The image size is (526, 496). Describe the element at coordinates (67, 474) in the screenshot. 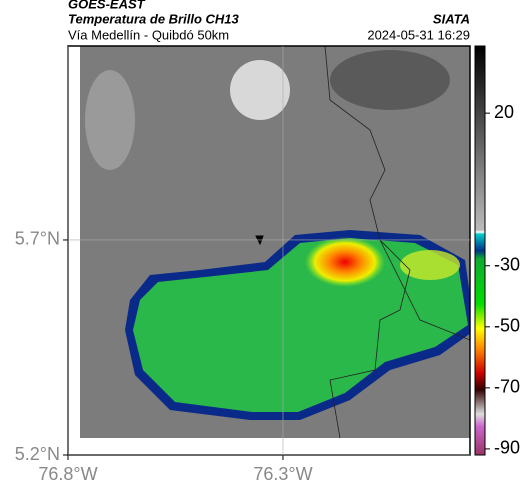

I see `x-tick-label: 76.8°W` at that location.